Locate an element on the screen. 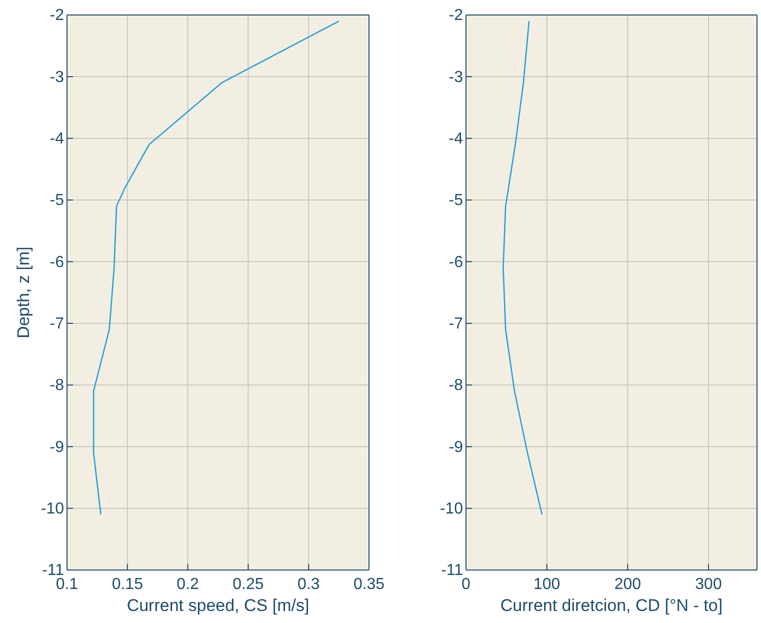 The width and height of the screenshot is (761, 623). y-axis-title: Depth, z [m] is located at coordinates (23, 292).